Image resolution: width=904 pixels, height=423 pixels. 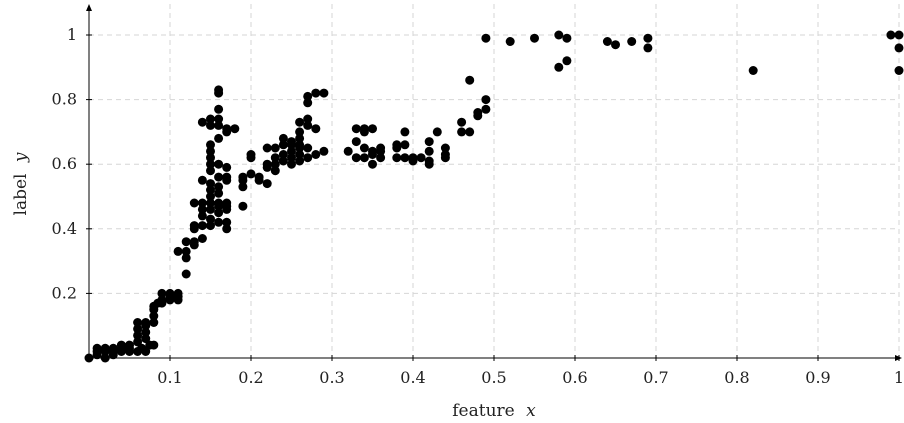 What do you see at coordinates (64, 163) in the screenshot?
I see `y-tick-label: 0.6` at bounding box center [64, 163].